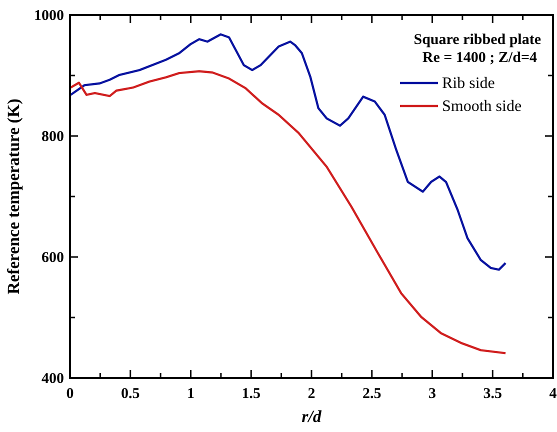 The image size is (557, 432). Describe the element at coordinates (478, 40) in the screenshot. I see `legend-title: Square ribbed plate` at that location.